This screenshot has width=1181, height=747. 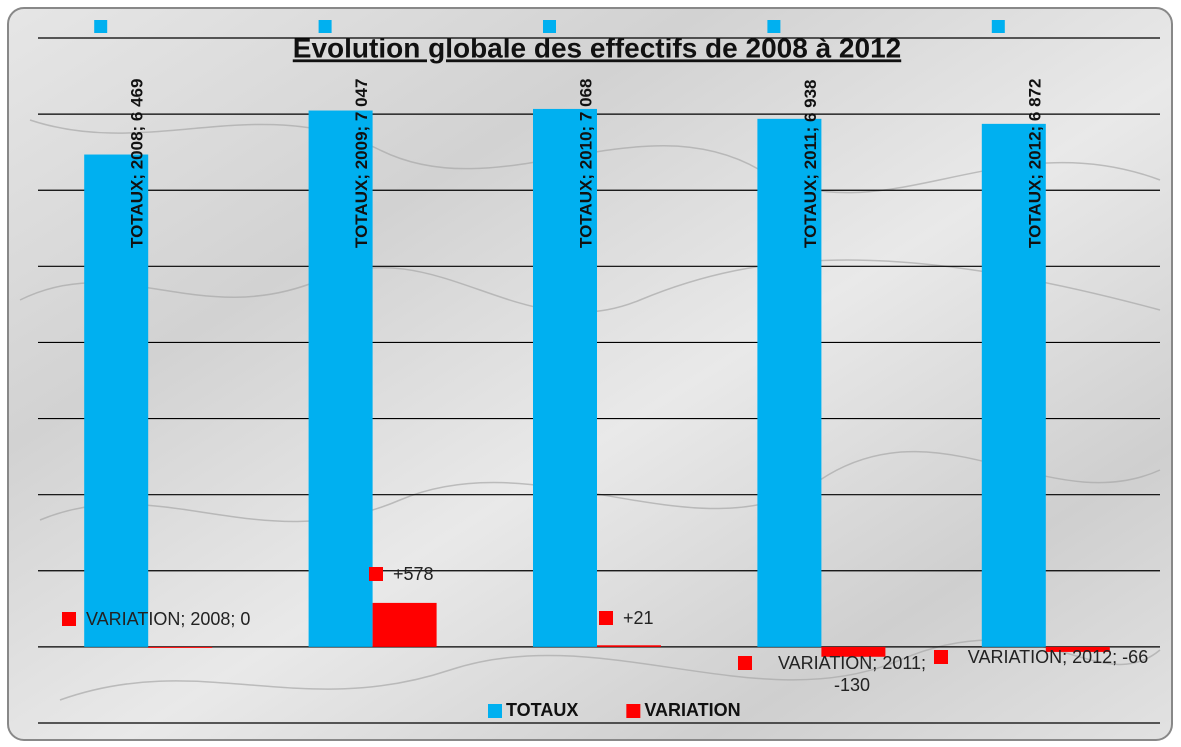 I want to click on legend-label: VARIATION, so click(x=692, y=710).